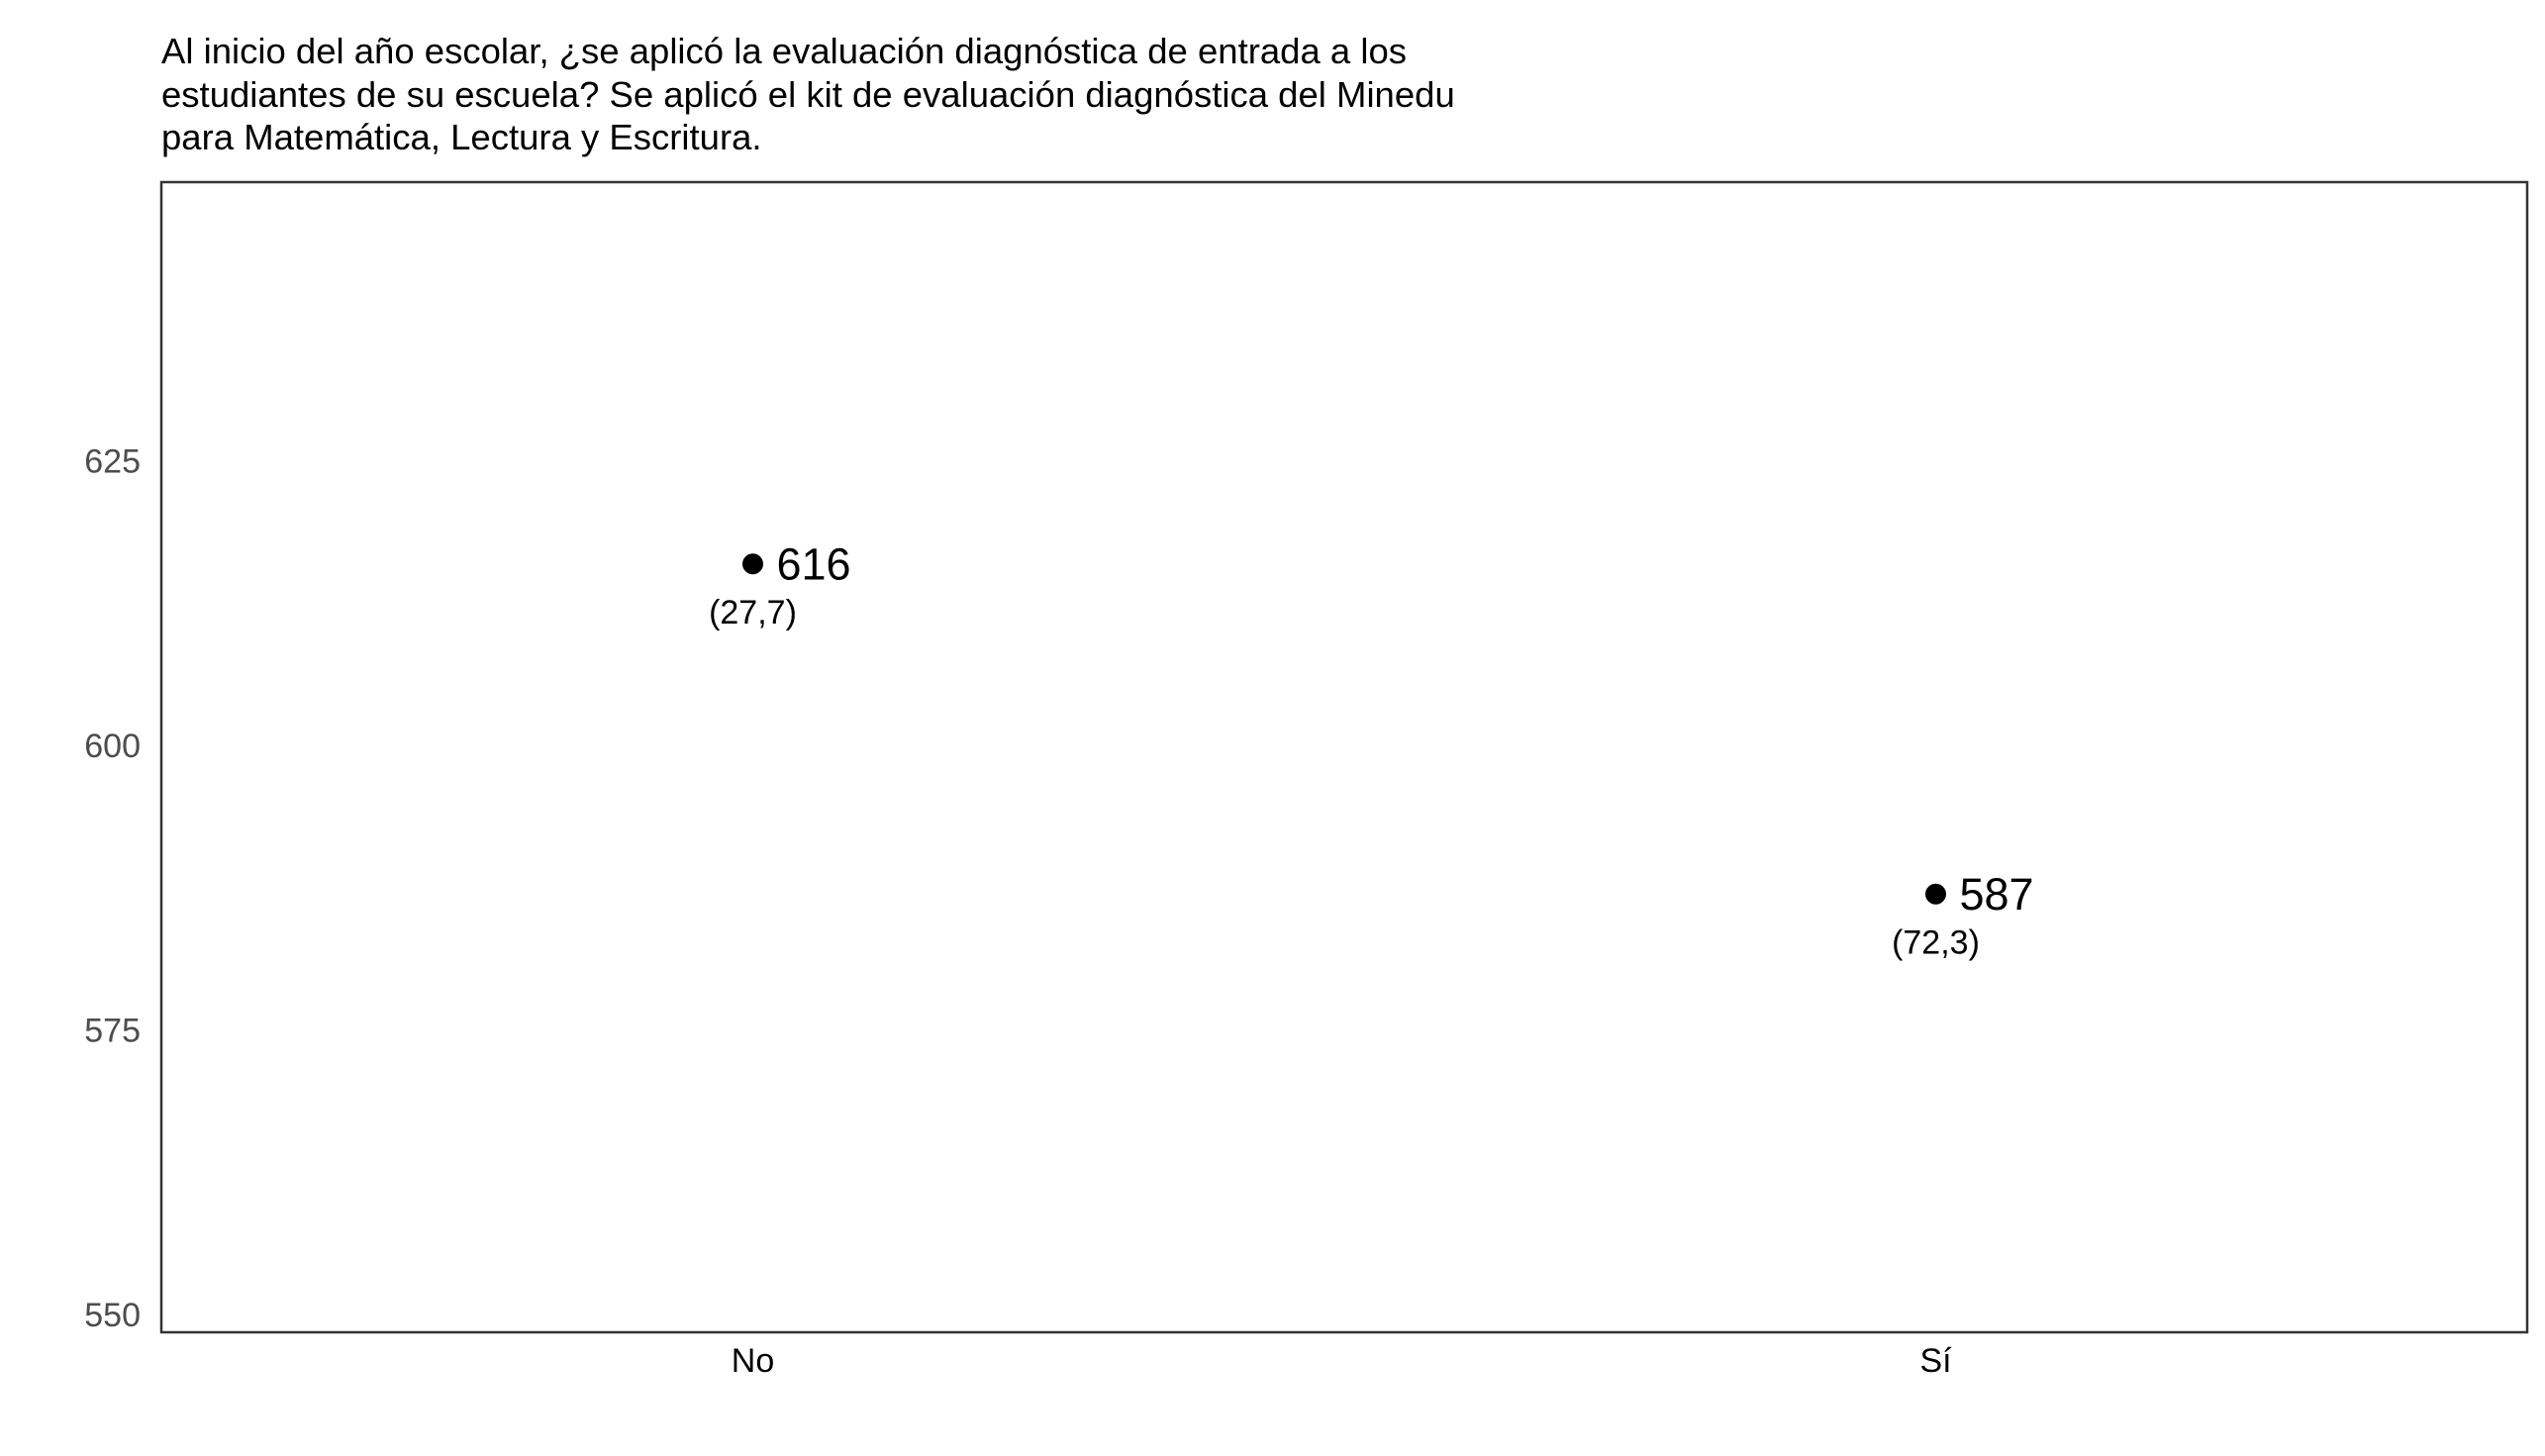 This screenshot has width=2545, height=1456. Describe the element at coordinates (1936, 942) in the screenshot. I see `data-percent-label: (72,3)` at that location.